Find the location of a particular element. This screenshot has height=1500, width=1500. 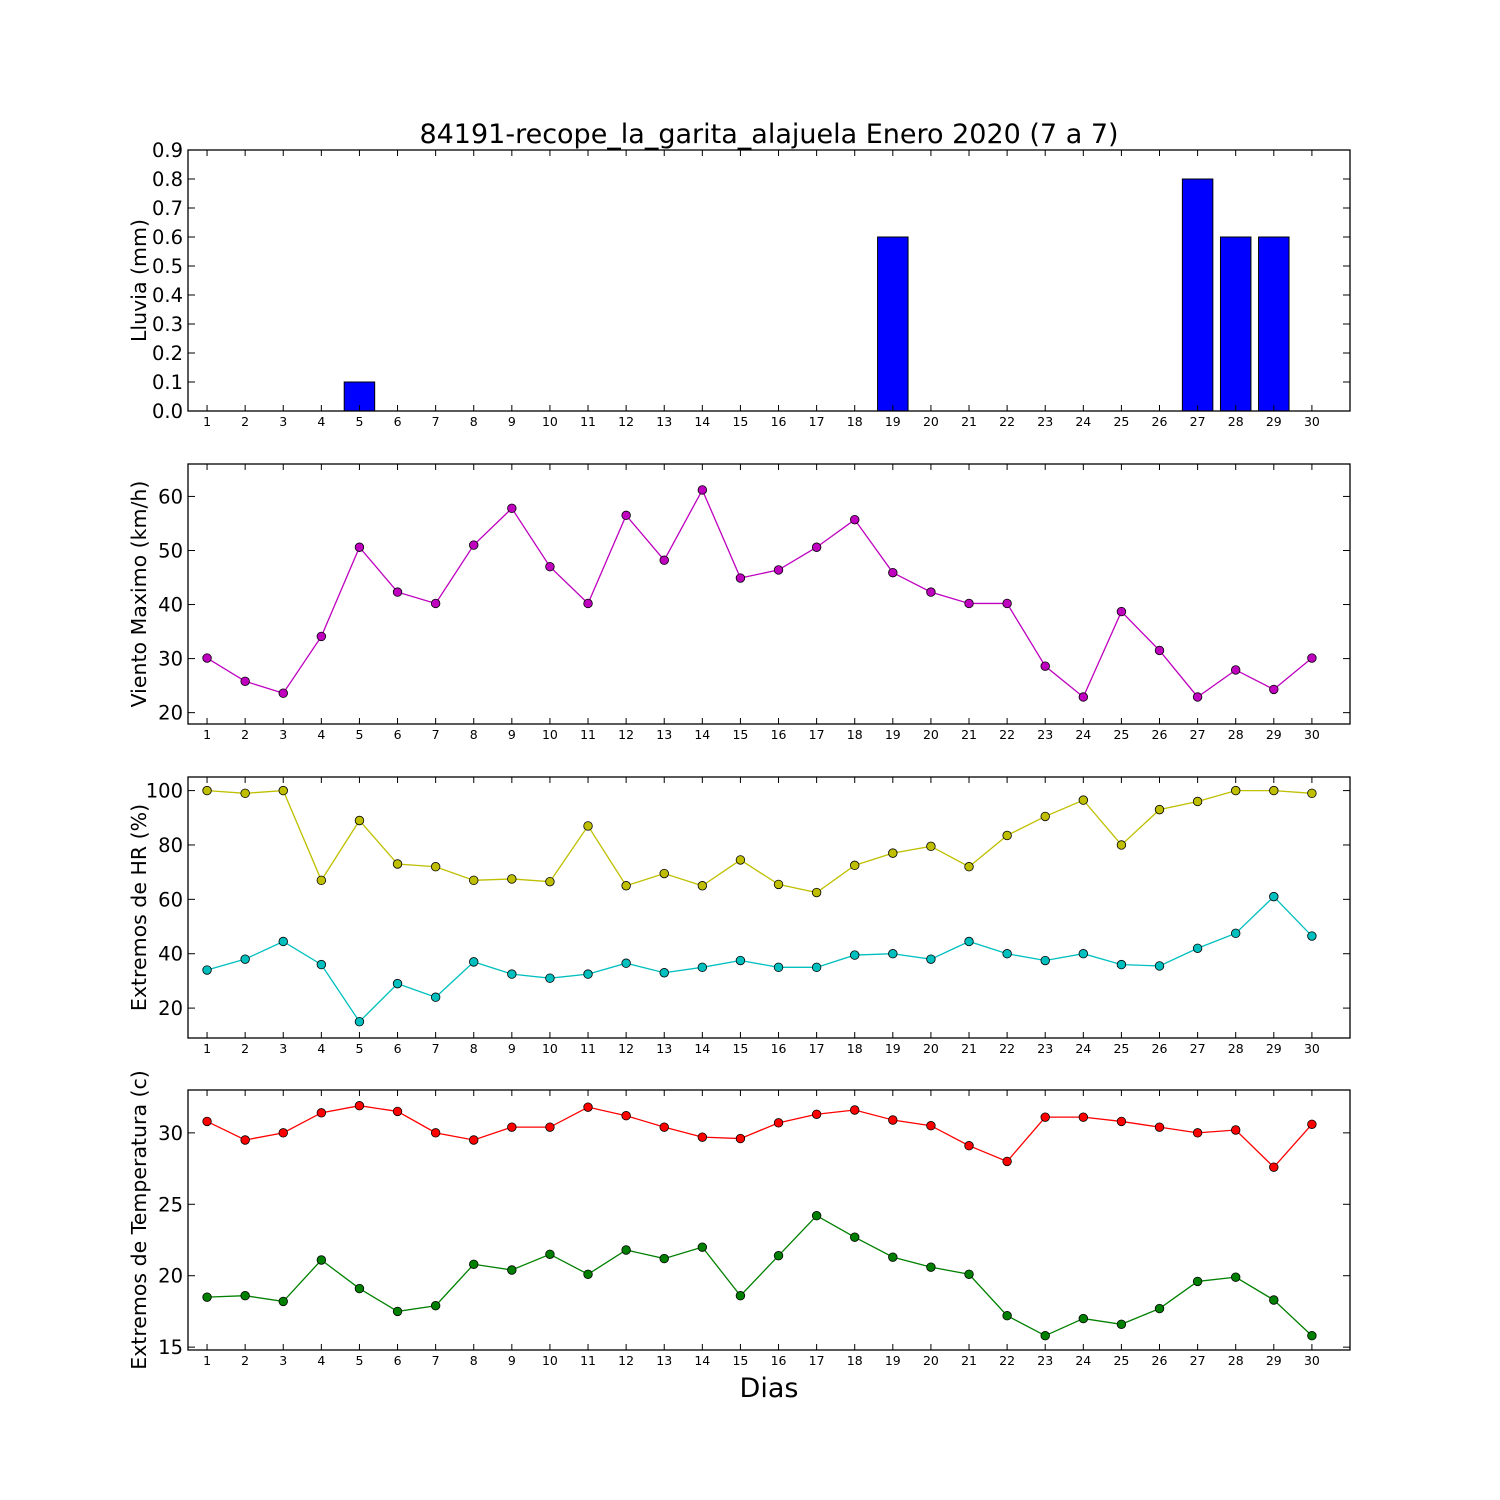

x-tick-label: 1 is located at coordinates (207, 1360).